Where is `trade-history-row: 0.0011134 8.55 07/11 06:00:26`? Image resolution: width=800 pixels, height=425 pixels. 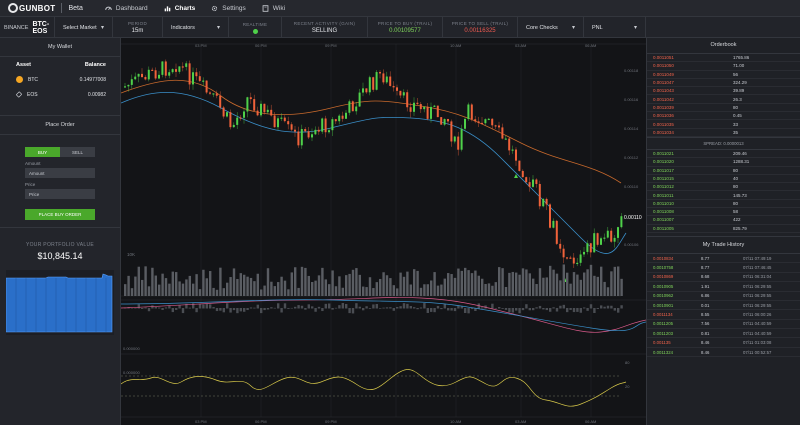
trade-history-row: 0.0011134 8.55 07/11 06:00:26 is located at coordinates (723, 315).